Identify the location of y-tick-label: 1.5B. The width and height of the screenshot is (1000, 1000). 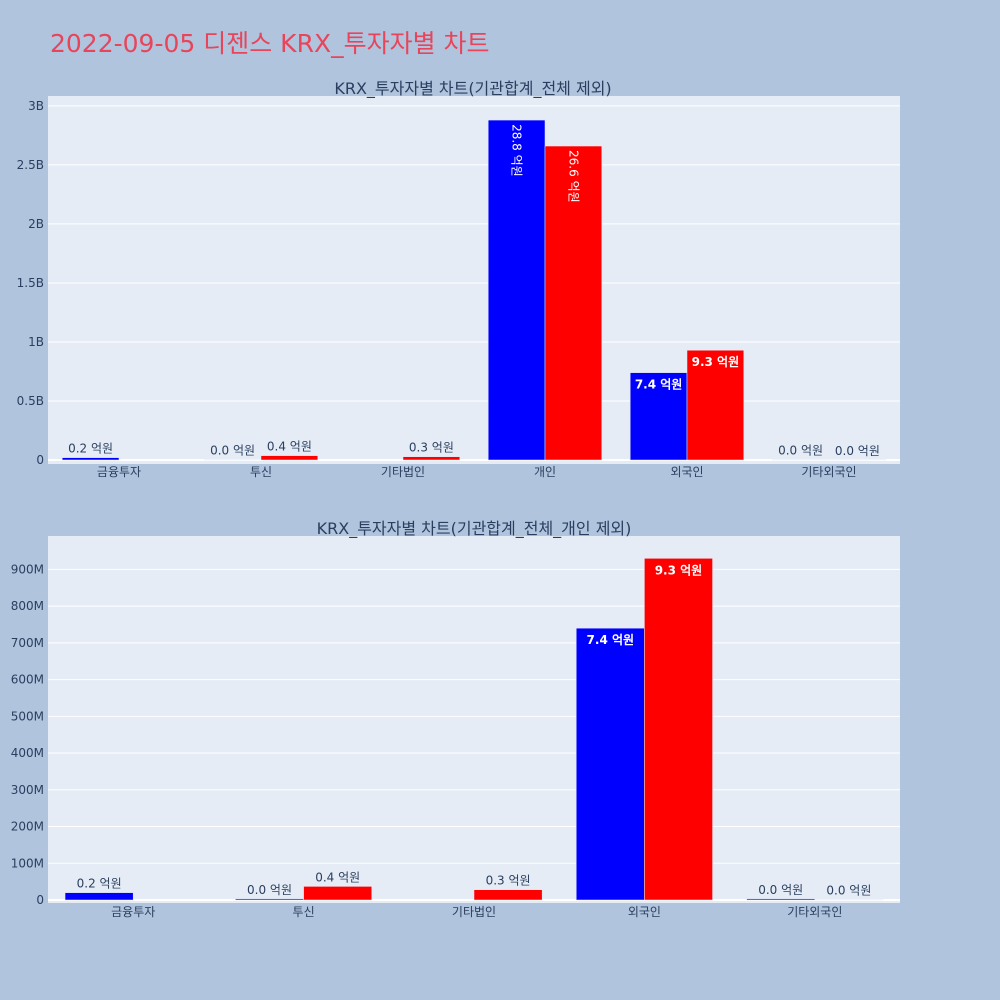
(30, 283).